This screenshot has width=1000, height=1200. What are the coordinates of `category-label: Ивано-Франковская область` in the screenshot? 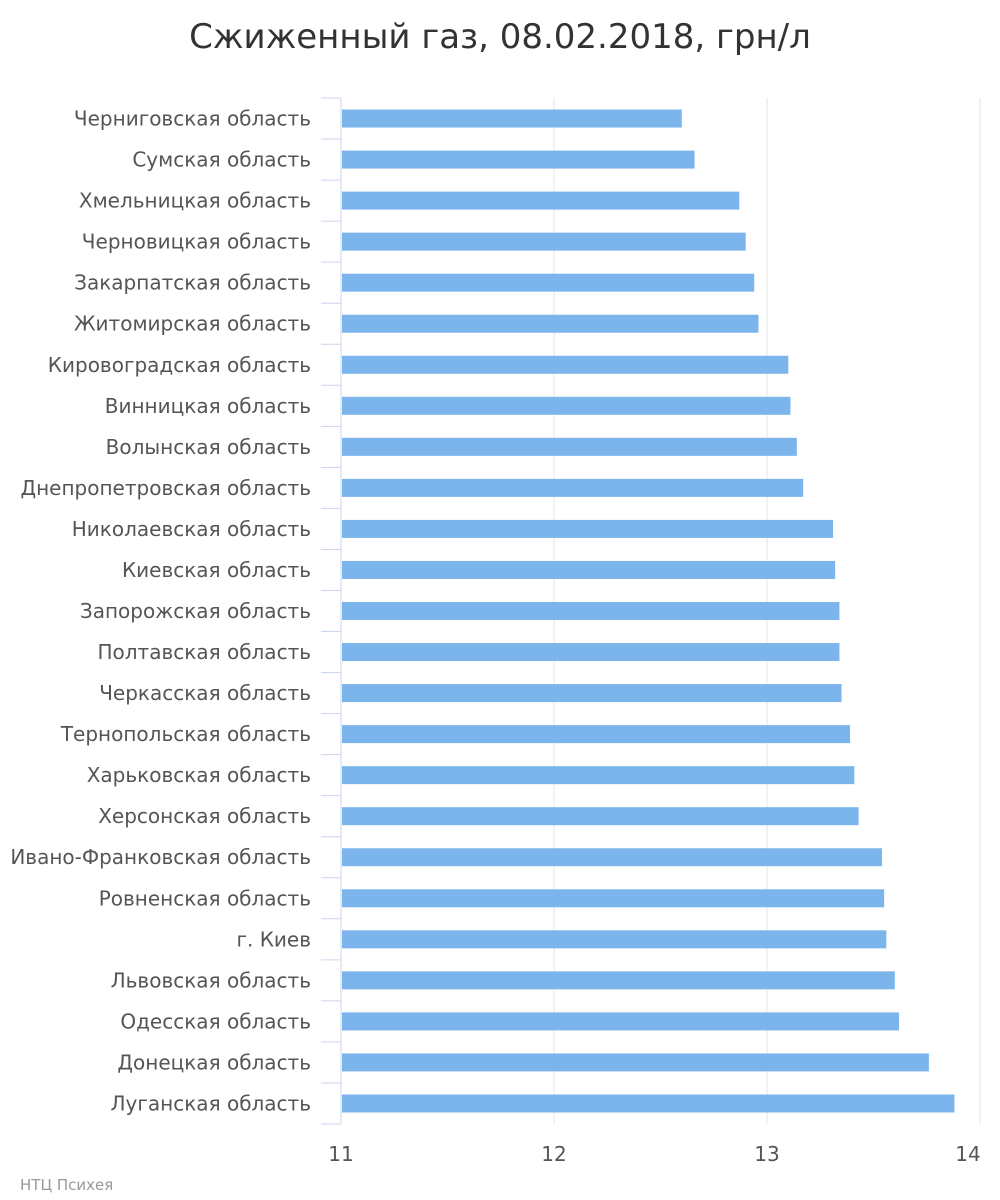 It's located at (160, 857).